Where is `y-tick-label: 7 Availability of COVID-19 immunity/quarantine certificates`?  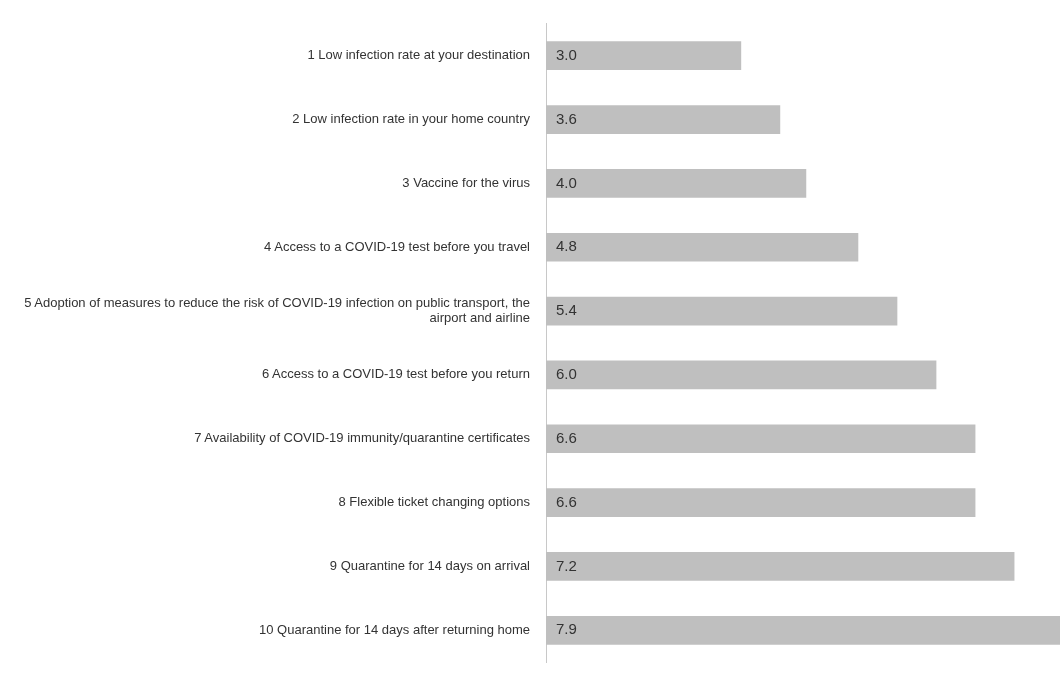 y-tick-label: 7 Availability of COVID-19 immunity/quarantine certificates is located at coordinates (362, 438).